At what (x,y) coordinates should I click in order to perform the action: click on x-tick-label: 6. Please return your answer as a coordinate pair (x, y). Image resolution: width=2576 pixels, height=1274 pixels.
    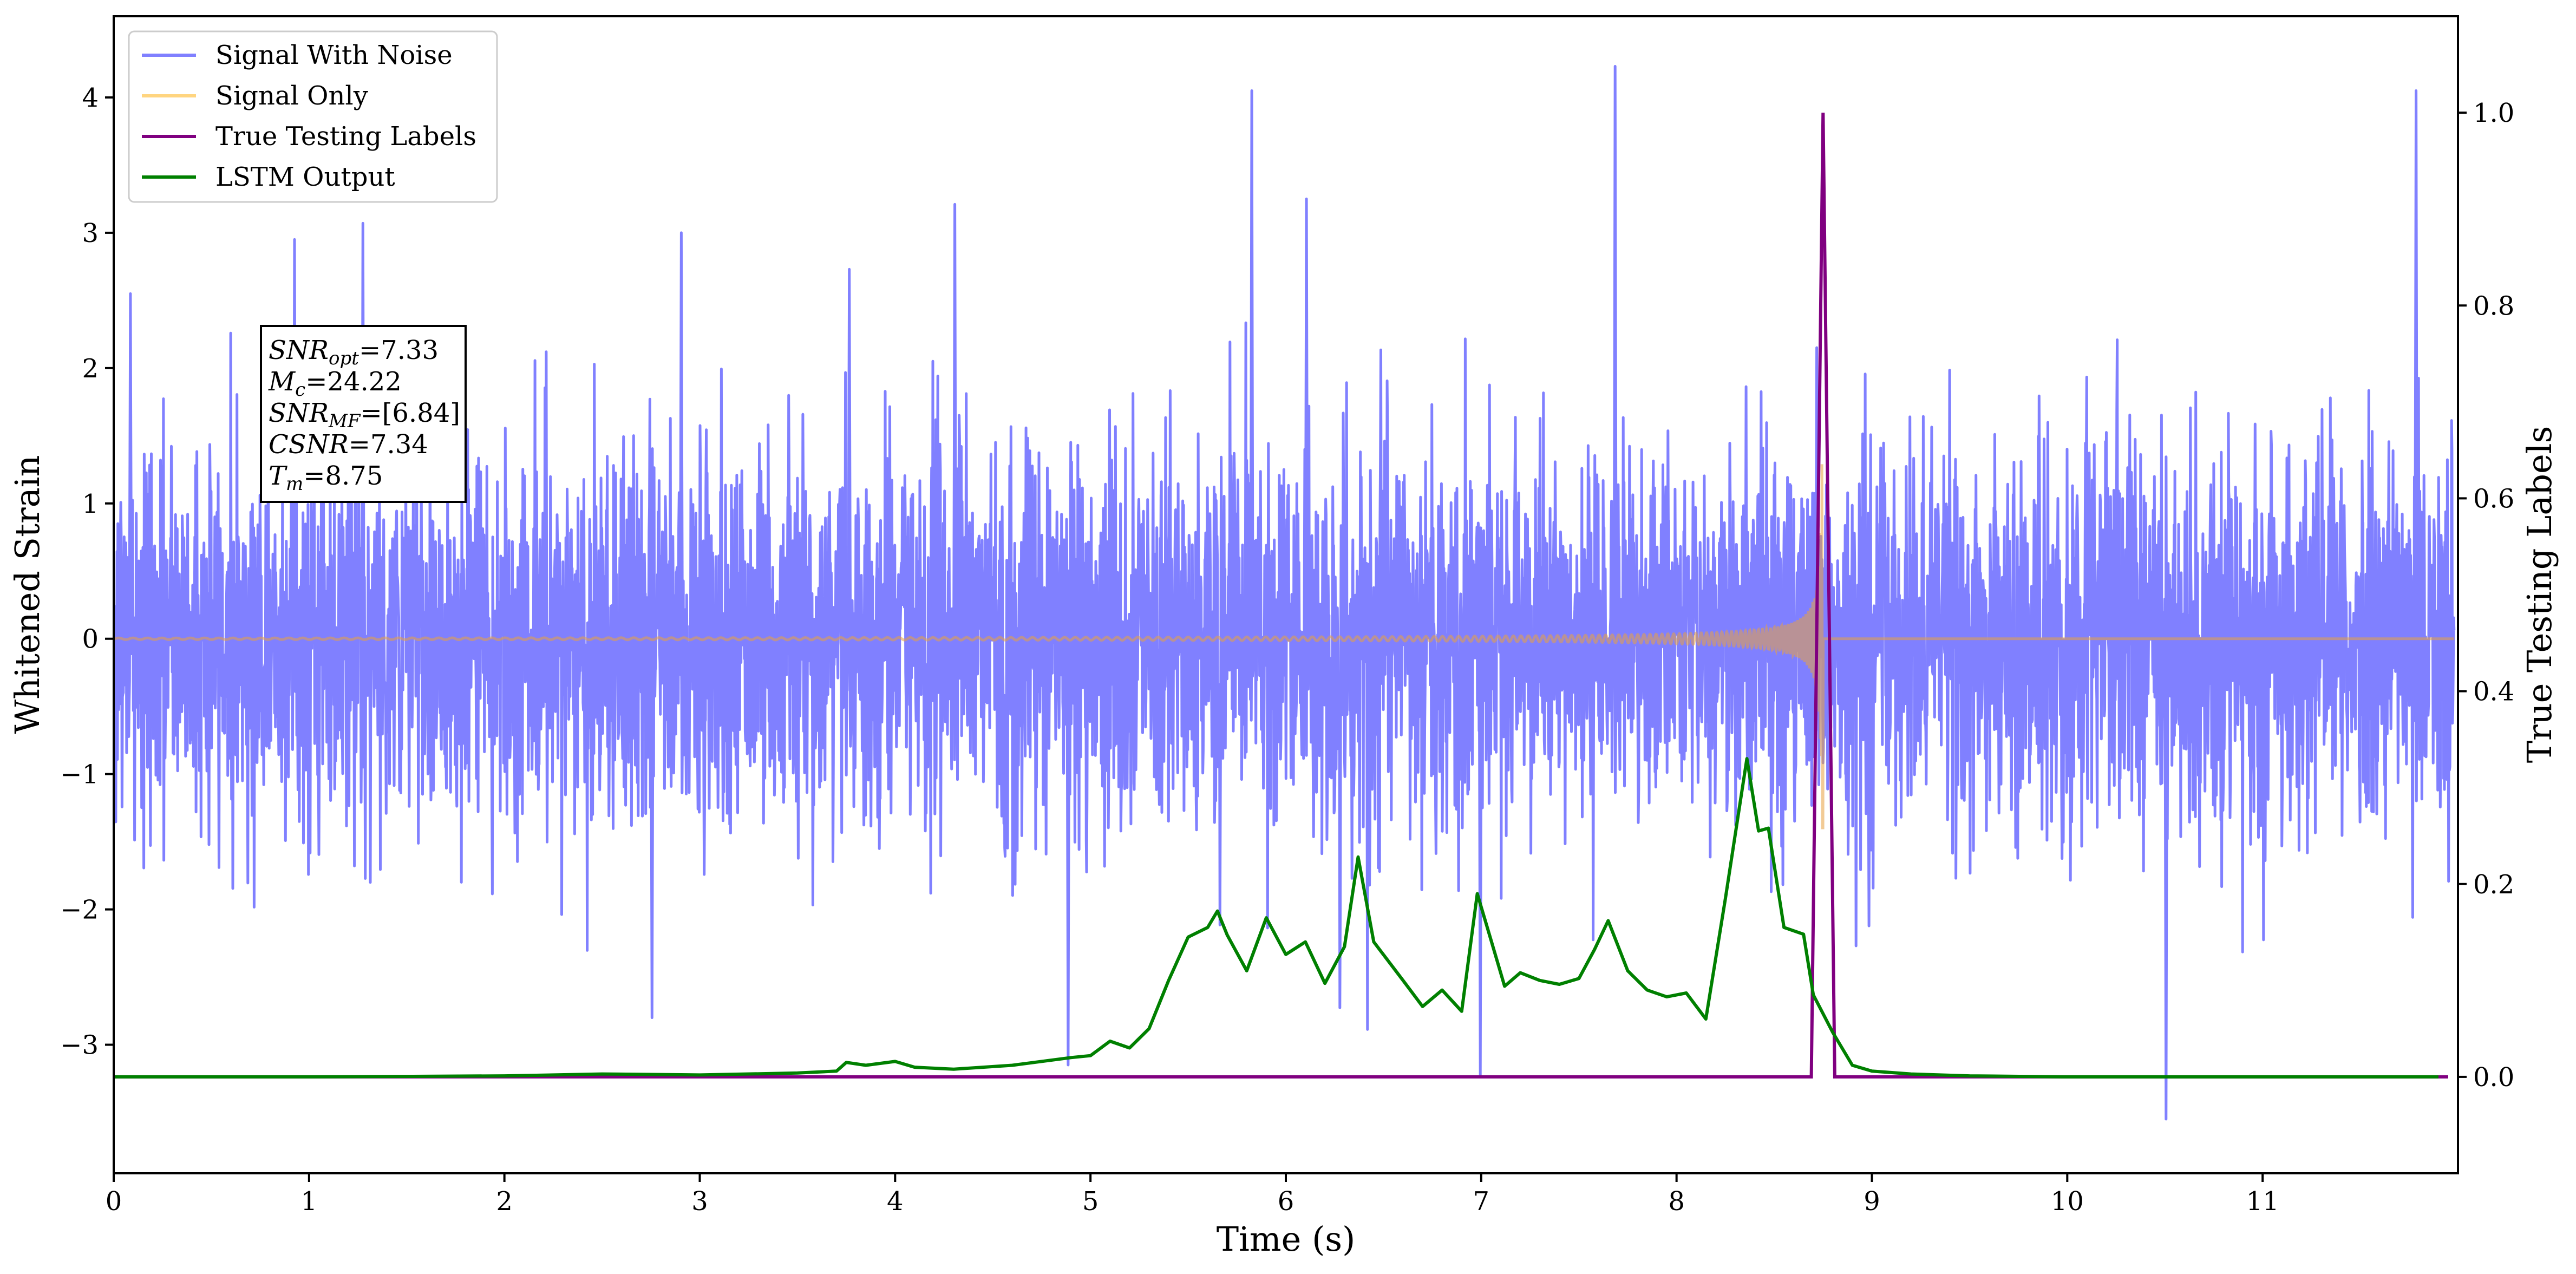
    Looking at the image, I should click on (1286, 1201).